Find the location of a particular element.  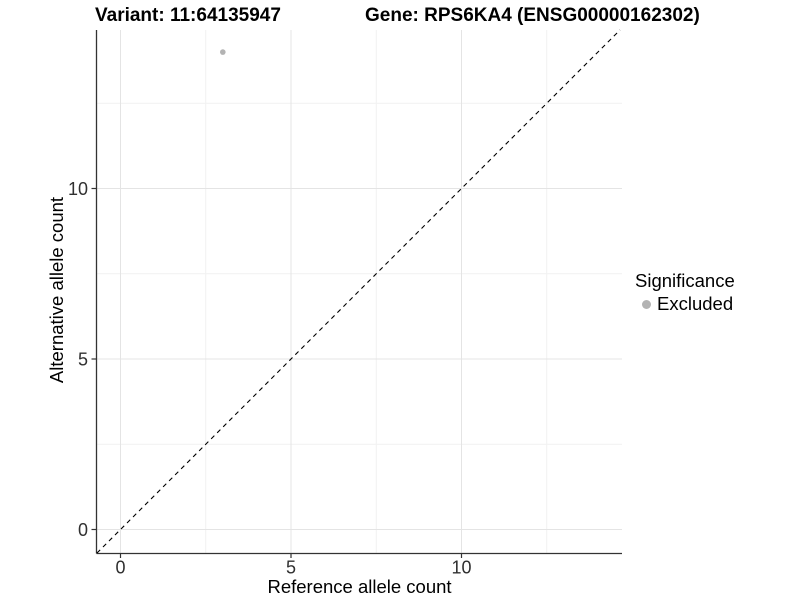

x-tick-label: 0 is located at coordinates (120, 568).